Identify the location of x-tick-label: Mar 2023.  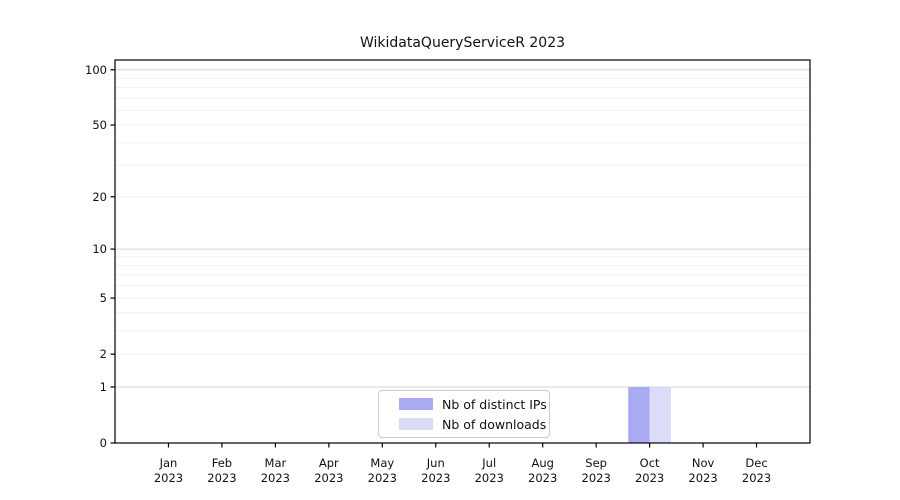
(275, 470).